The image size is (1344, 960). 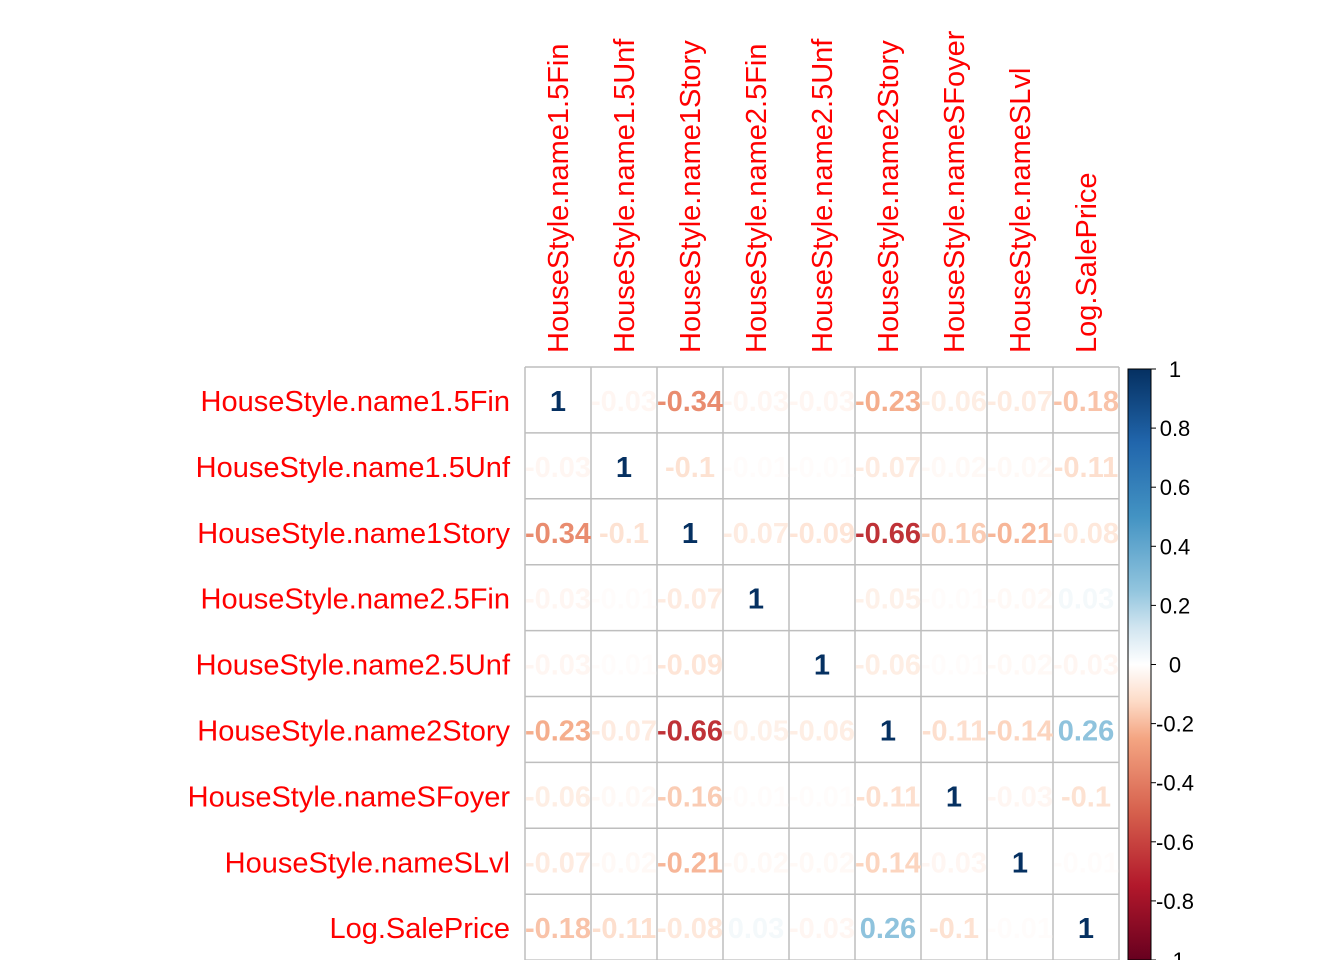 What do you see at coordinates (889, 196) in the screenshot?
I see `column-label: HouseStyle.name2Story` at bounding box center [889, 196].